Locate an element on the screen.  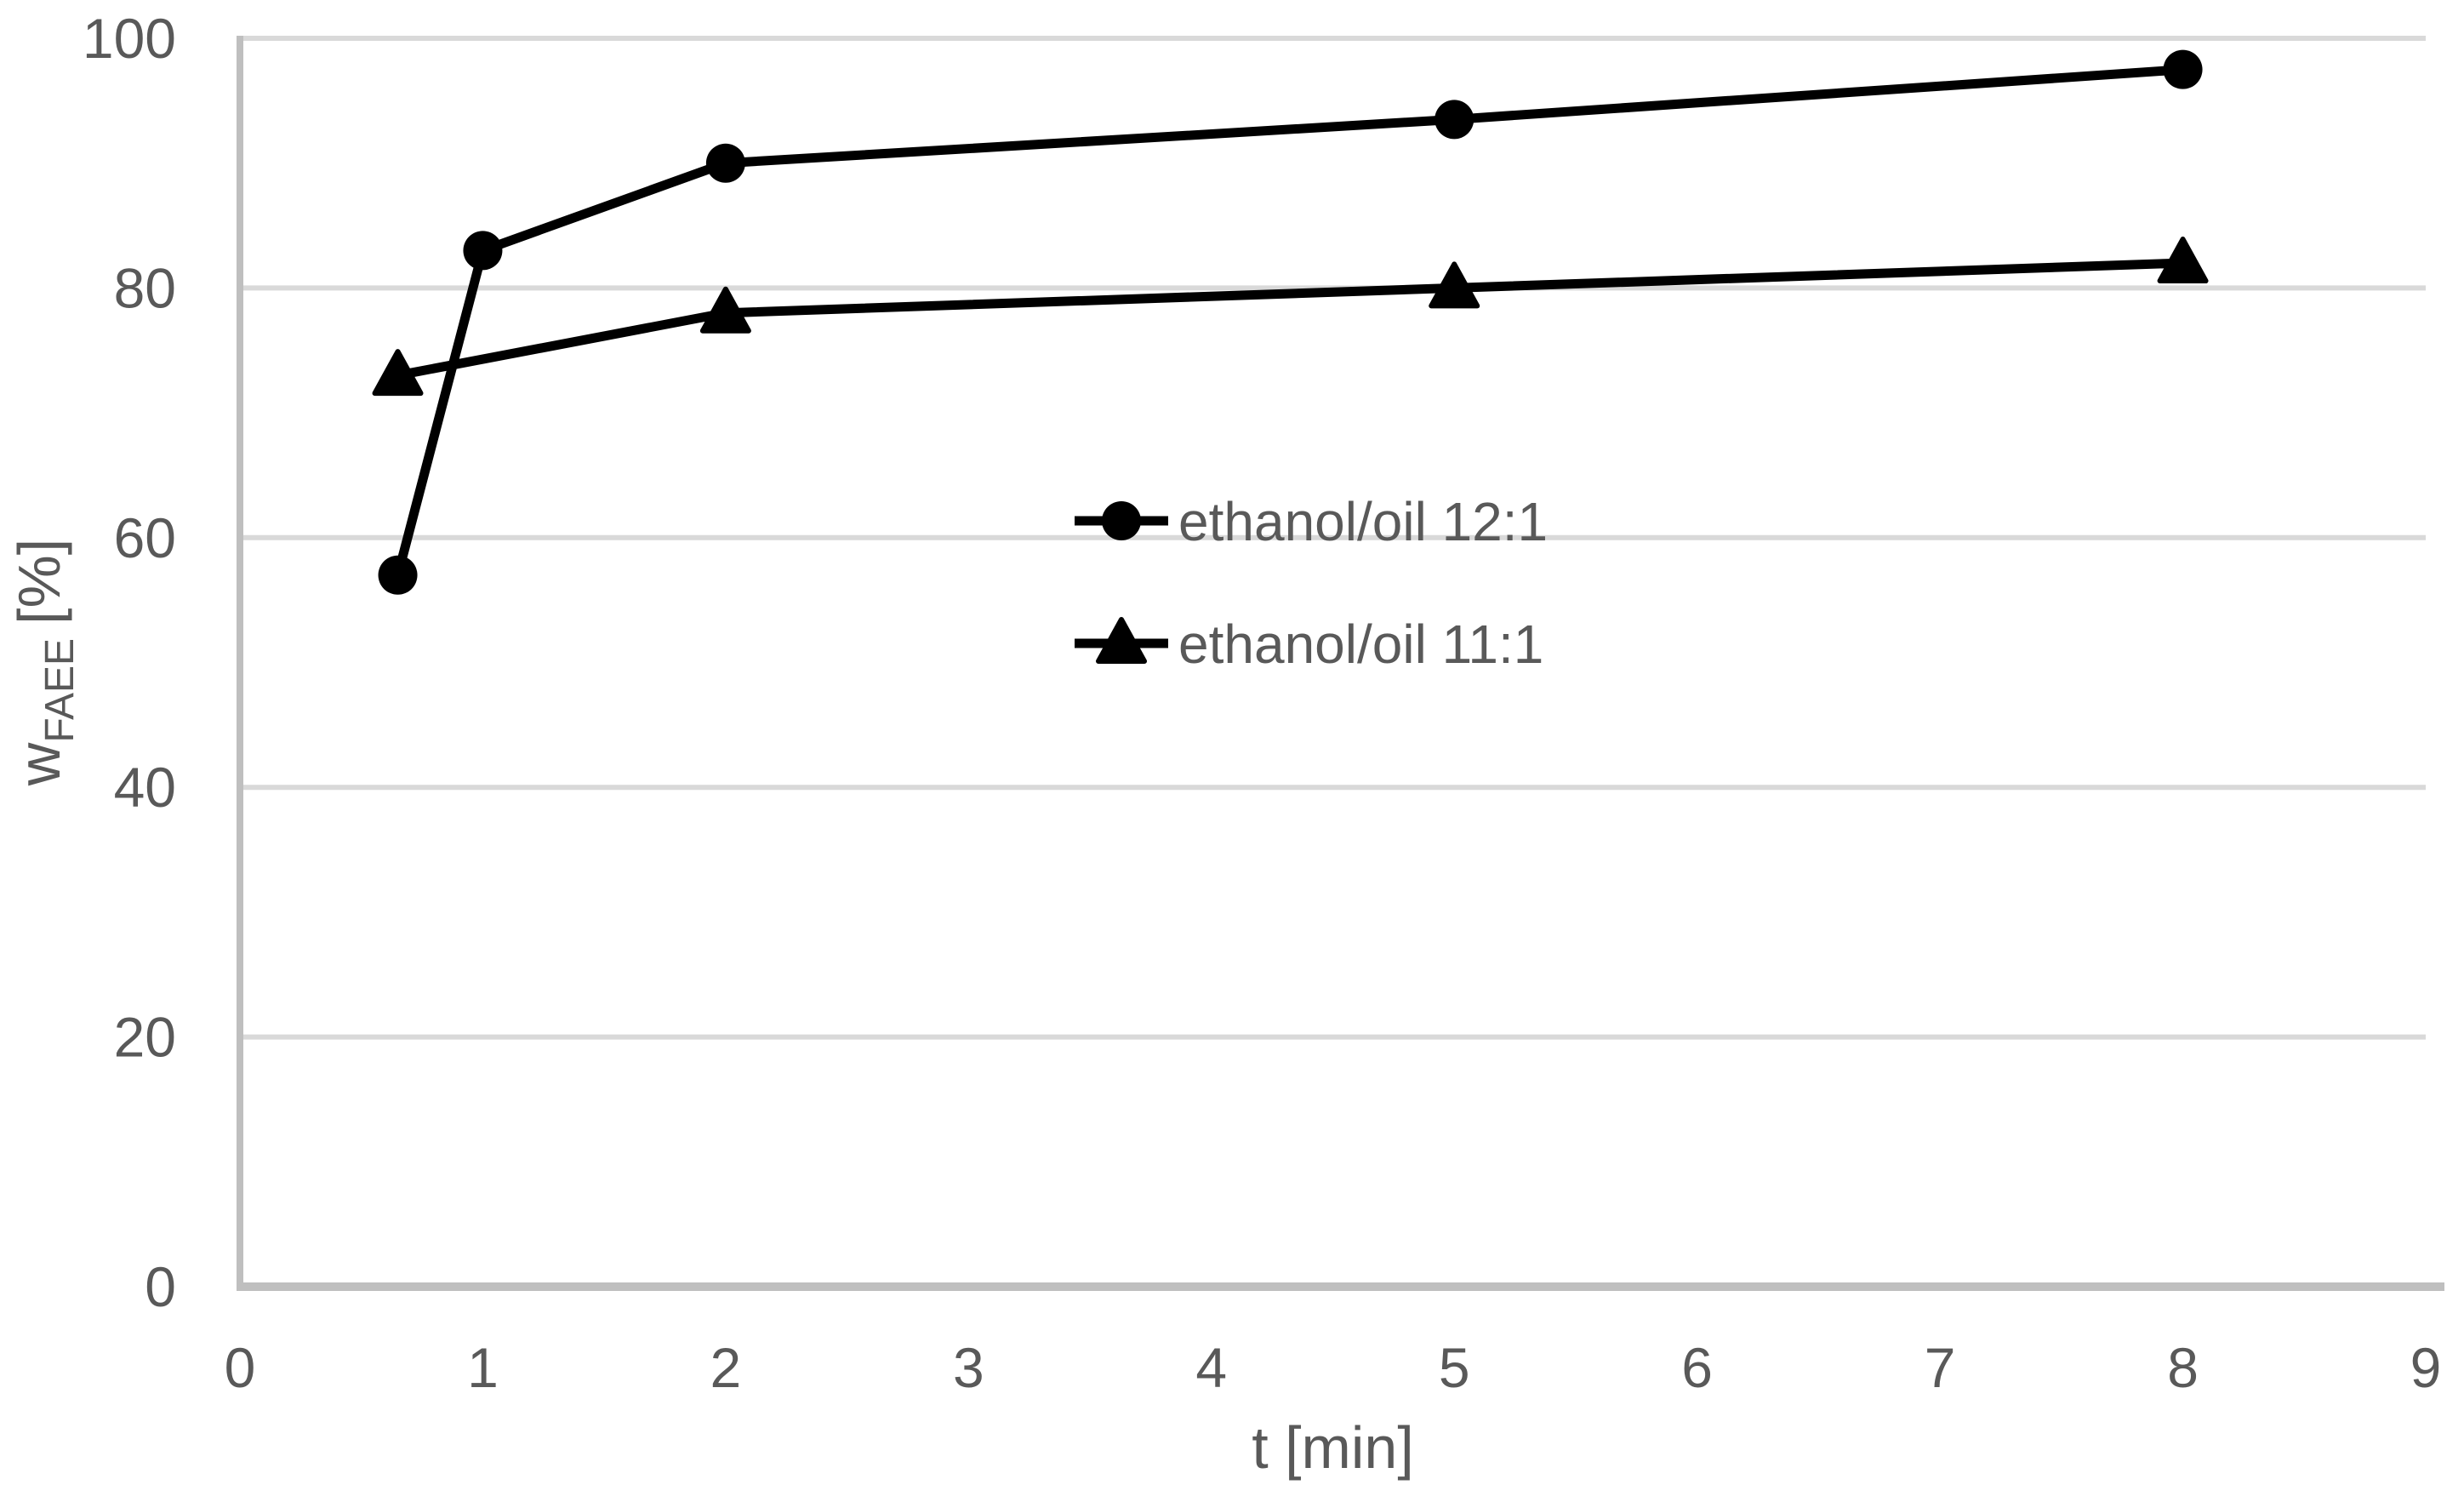
y-axis-title-subscript: FAEE is located at coordinates (60, 690).